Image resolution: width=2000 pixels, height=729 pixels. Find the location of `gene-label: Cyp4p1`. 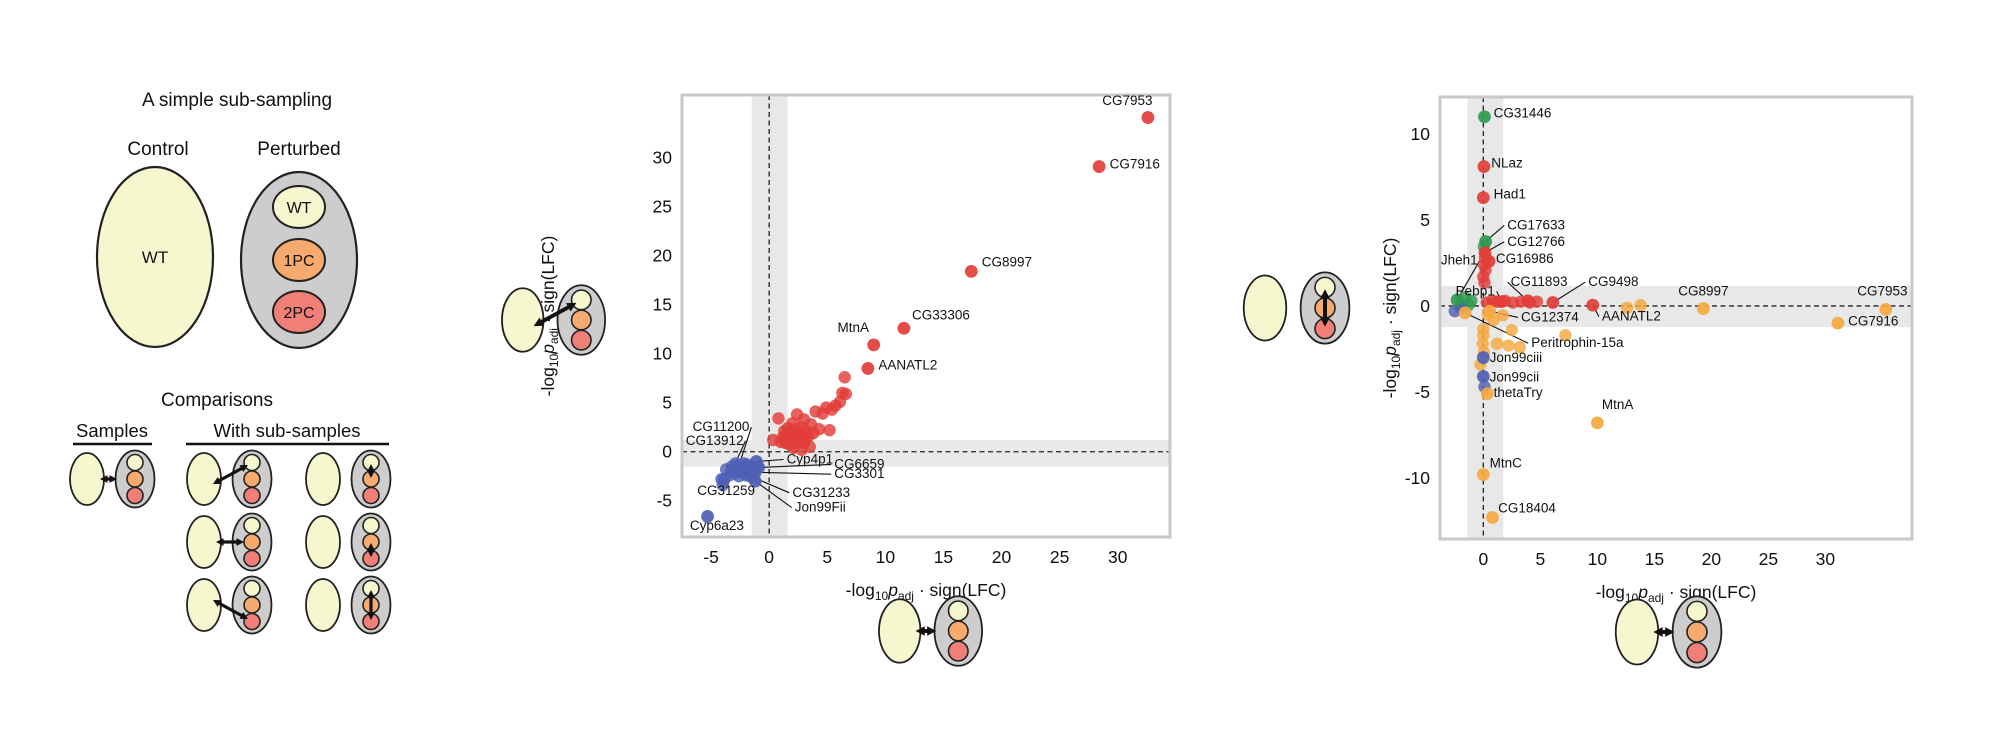

gene-label: Cyp4p1 is located at coordinates (810, 458).